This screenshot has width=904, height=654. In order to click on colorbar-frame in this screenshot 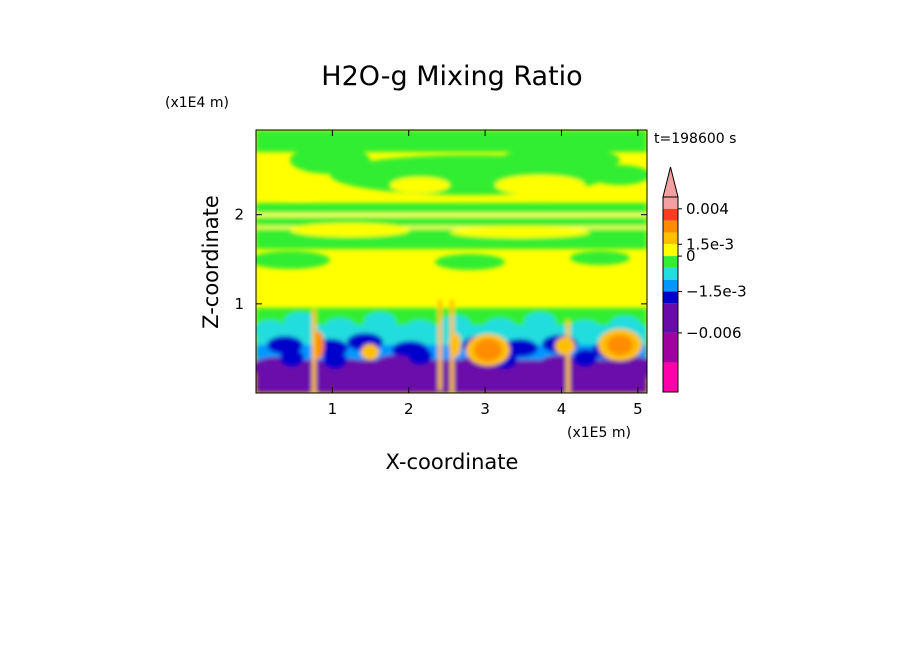, I will do `click(670, 294)`.